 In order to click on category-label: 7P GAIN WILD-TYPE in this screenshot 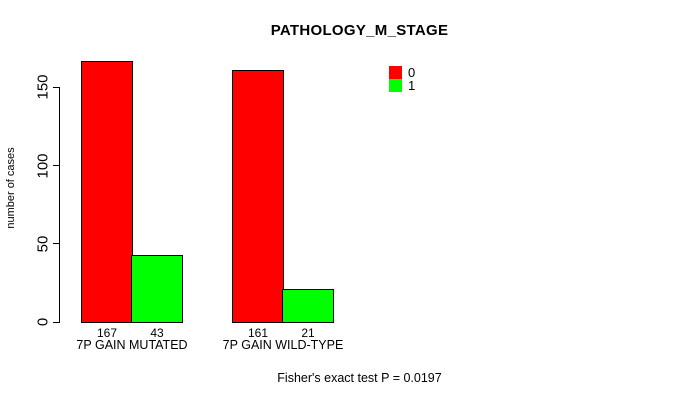, I will do `click(283, 345)`.